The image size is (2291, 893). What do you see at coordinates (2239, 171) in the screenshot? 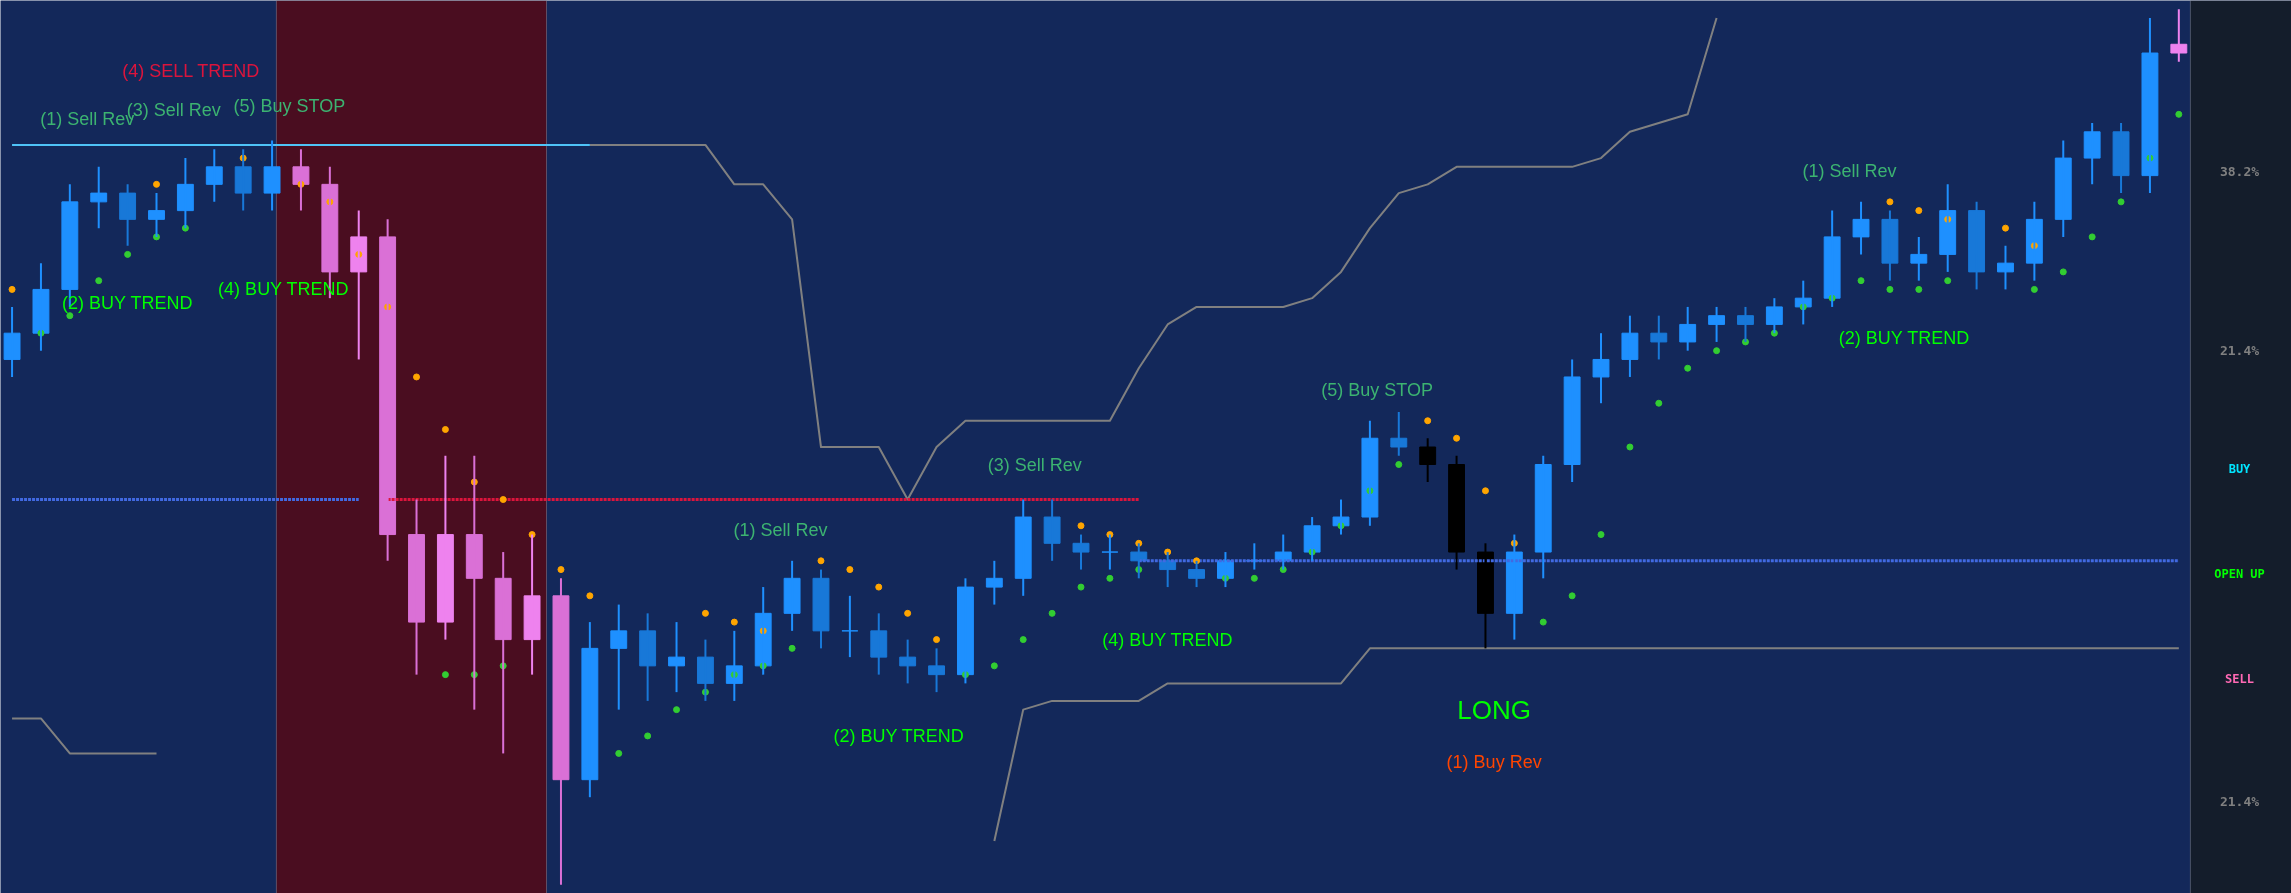
I see `text: 38.2%` at bounding box center [2239, 171].